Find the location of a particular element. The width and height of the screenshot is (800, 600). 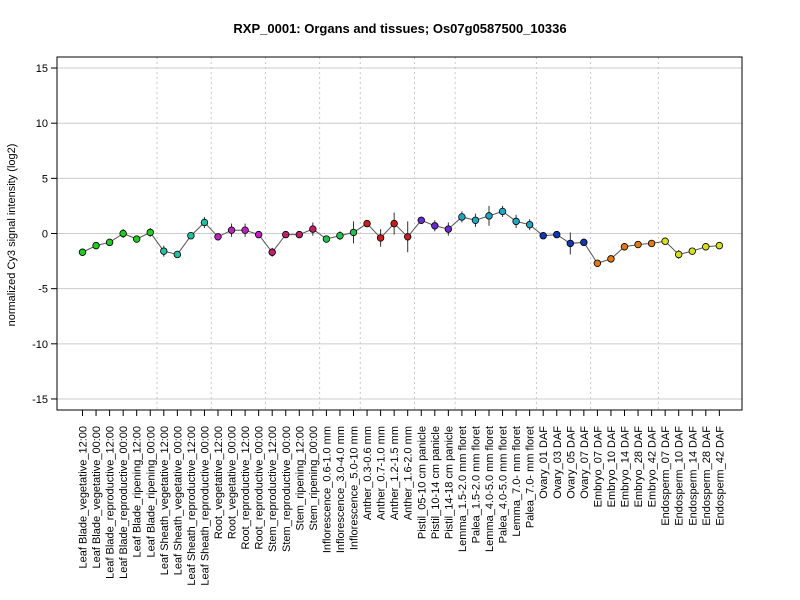

x-tick-label: Leaf Blade_ripening_12:00 is located at coordinates (138, 492).